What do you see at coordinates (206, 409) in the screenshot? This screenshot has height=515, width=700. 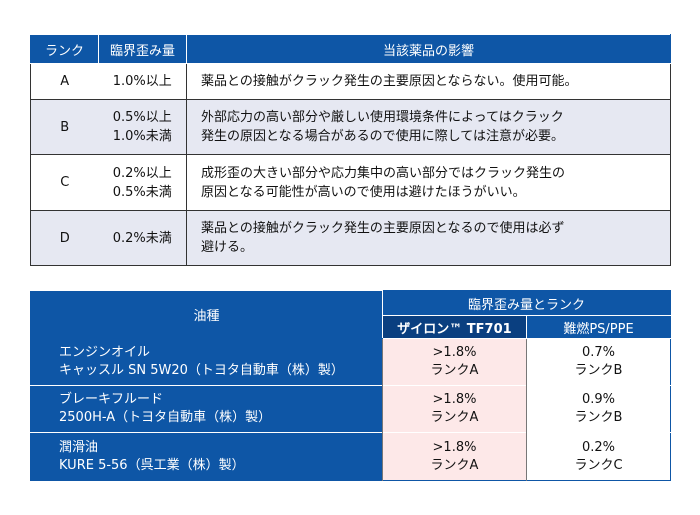 I see `oil-name-cell: ブレーキフルード 2500H-A（トヨタ自動車（株）製）` at bounding box center [206, 409].